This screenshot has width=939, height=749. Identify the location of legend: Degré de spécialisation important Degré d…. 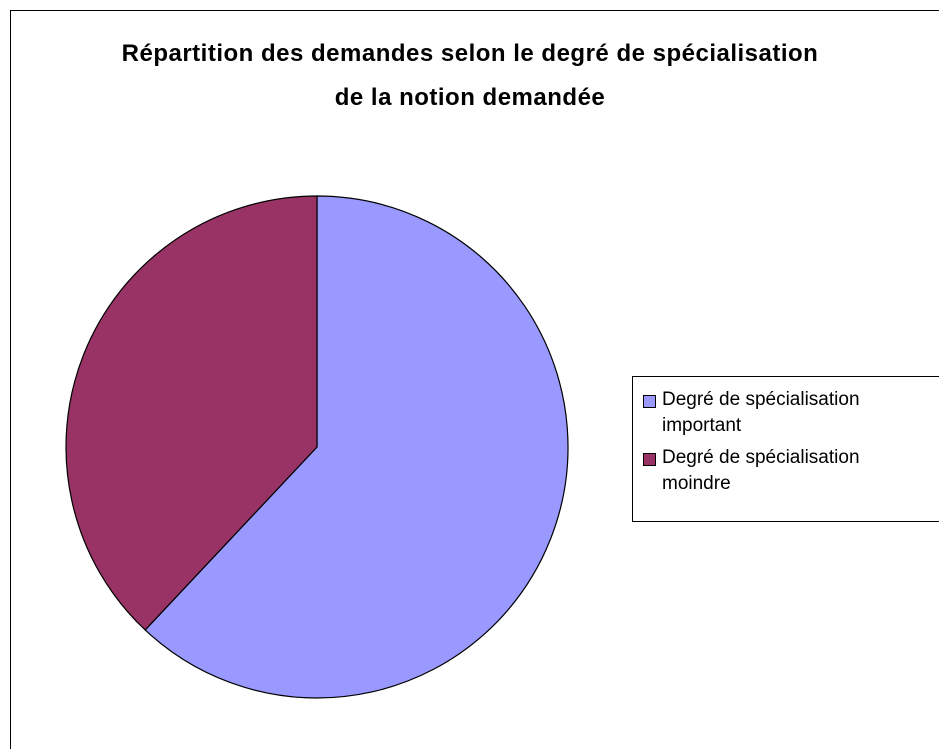
(785, 449).